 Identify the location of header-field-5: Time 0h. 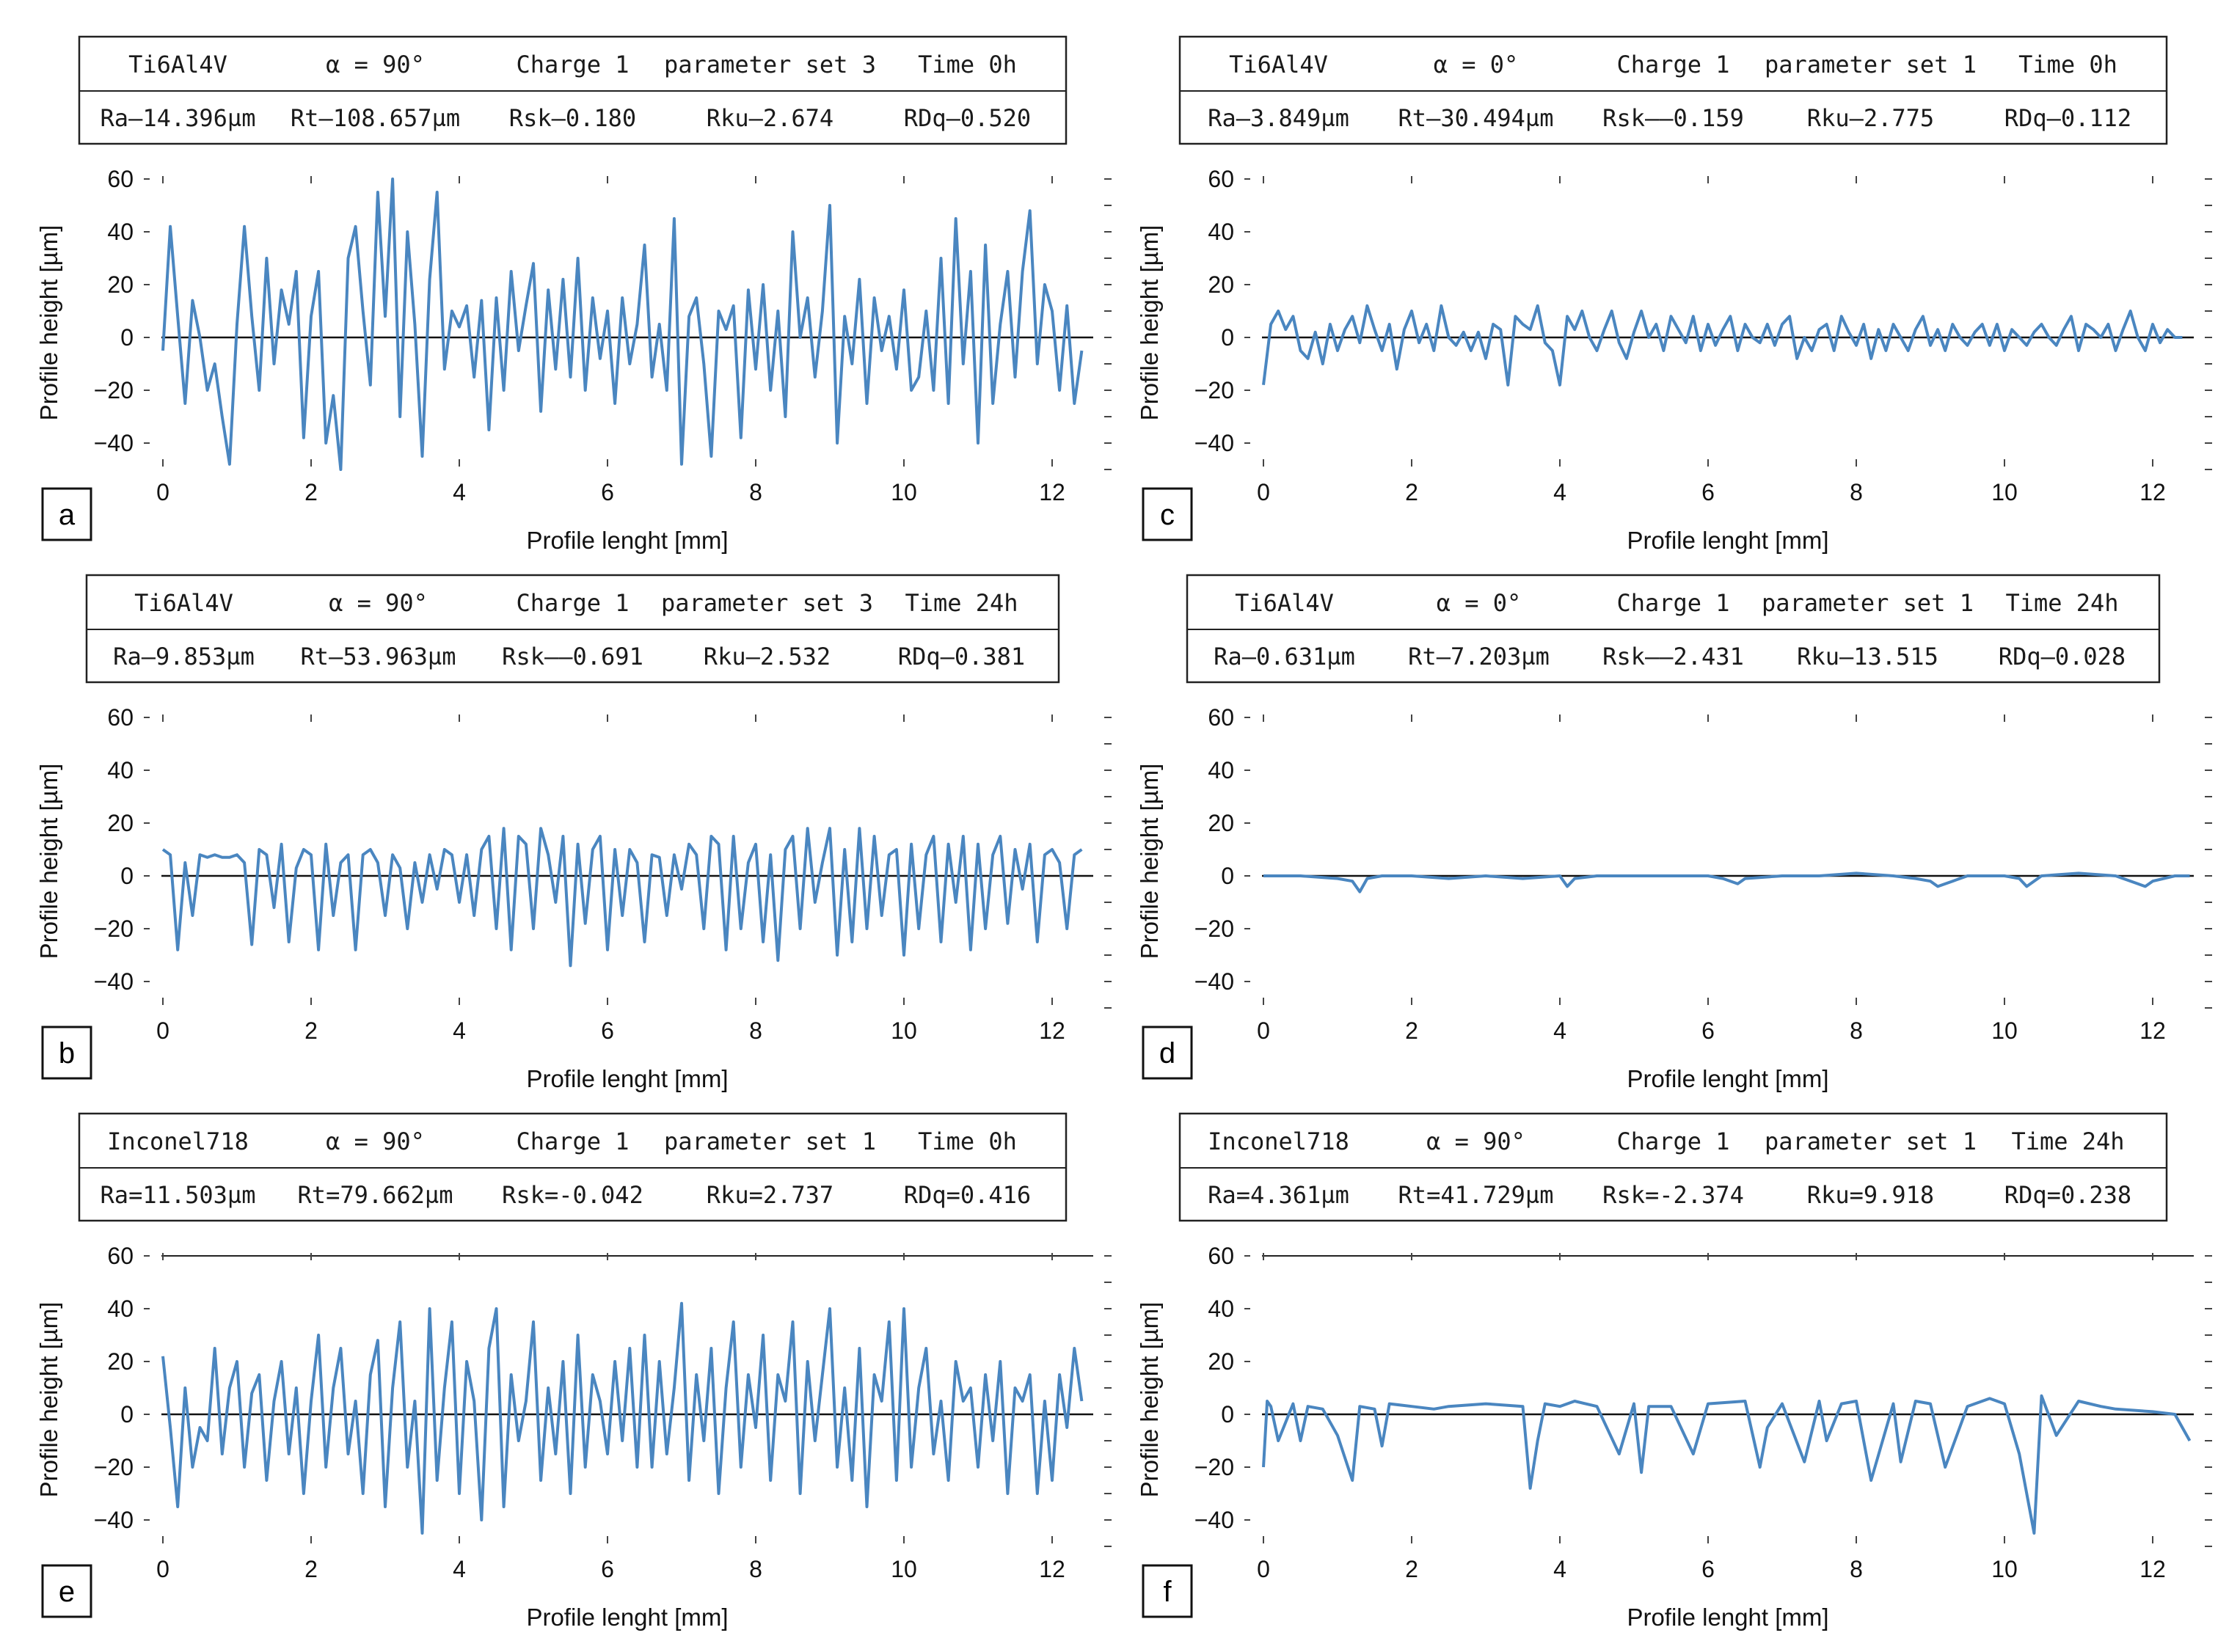
(967, 64).